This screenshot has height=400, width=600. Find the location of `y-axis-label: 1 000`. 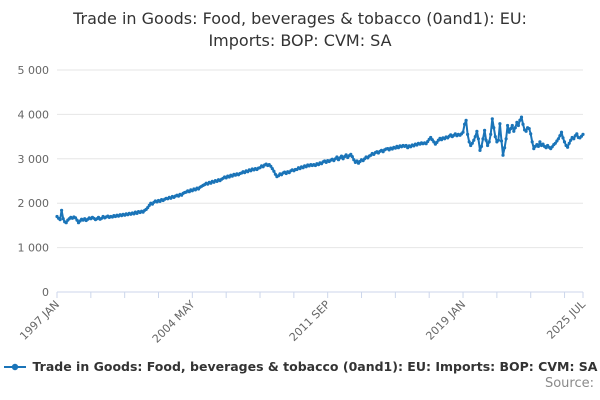

y-axis-label: 1 000 is located at coordinates (34, 248).